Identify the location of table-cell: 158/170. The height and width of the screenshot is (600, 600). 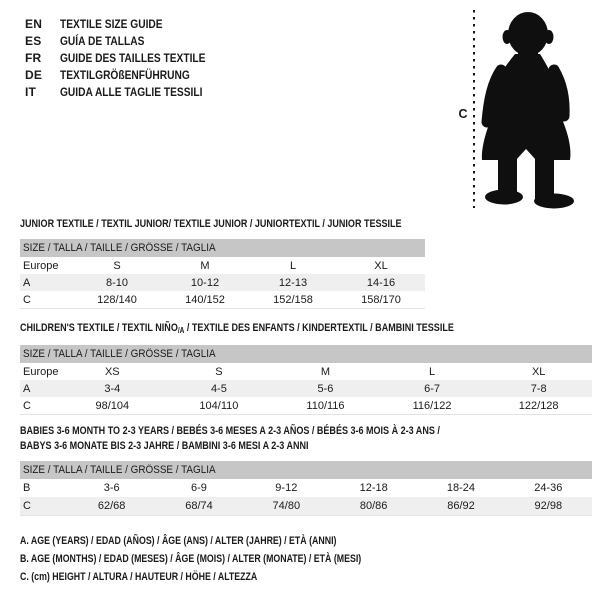
(381, 299).